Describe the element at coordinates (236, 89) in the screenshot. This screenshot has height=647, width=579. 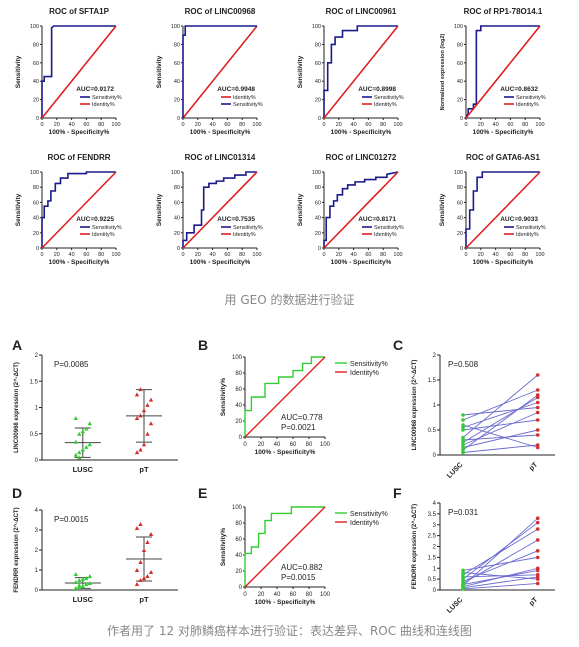
I see `auc-label: AUC=0.9948` at that location.